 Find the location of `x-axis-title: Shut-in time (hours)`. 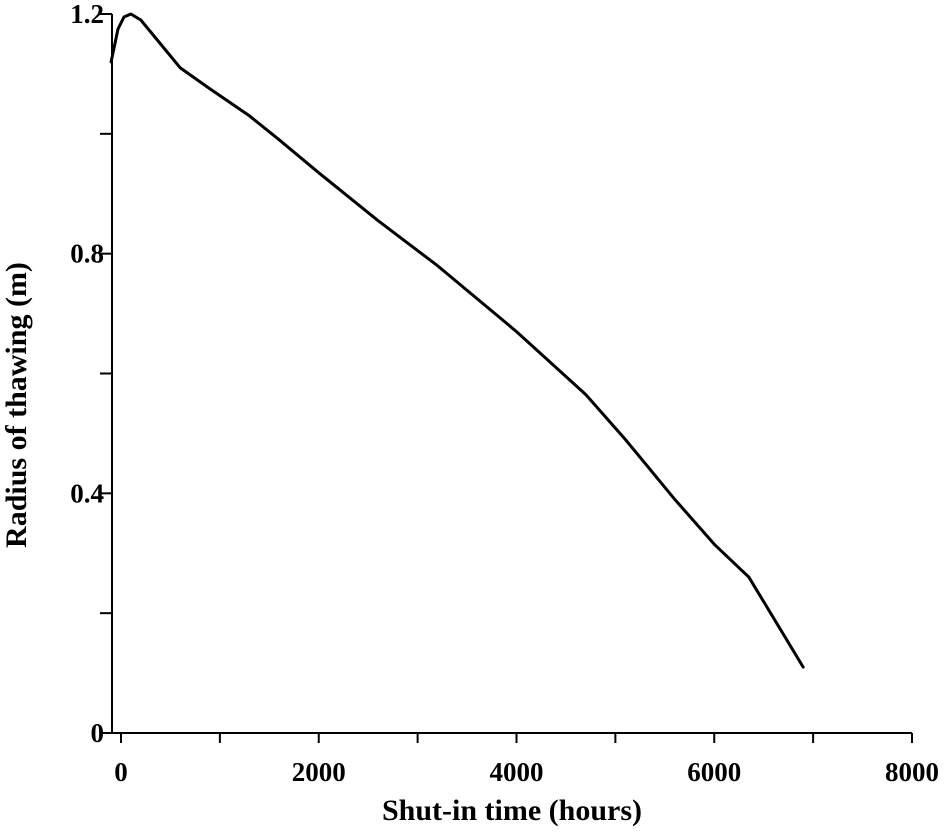

x-axis-title: Shut-in time (hours) is located at coordinates (512, 810).